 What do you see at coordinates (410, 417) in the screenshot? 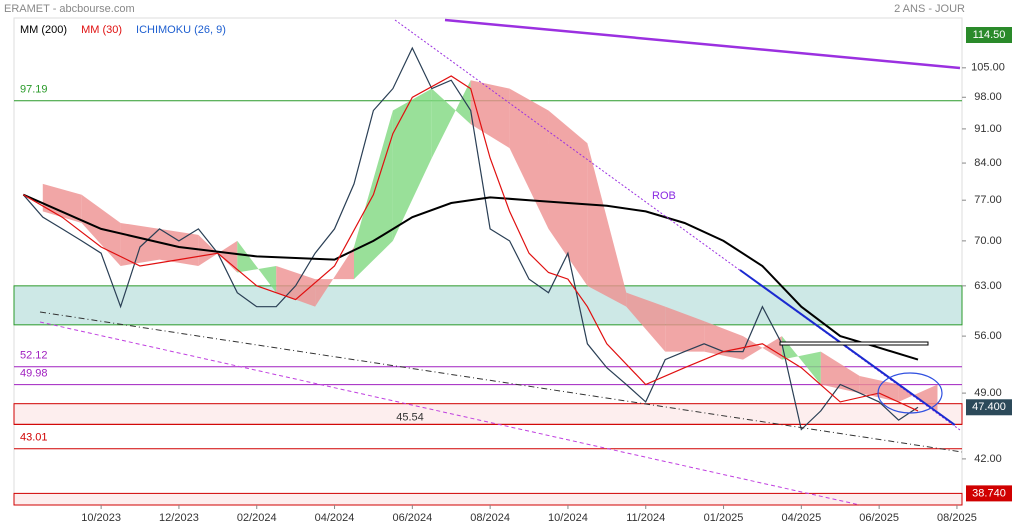
I see `level-label: 45.54` at bounding box center [410, 417].